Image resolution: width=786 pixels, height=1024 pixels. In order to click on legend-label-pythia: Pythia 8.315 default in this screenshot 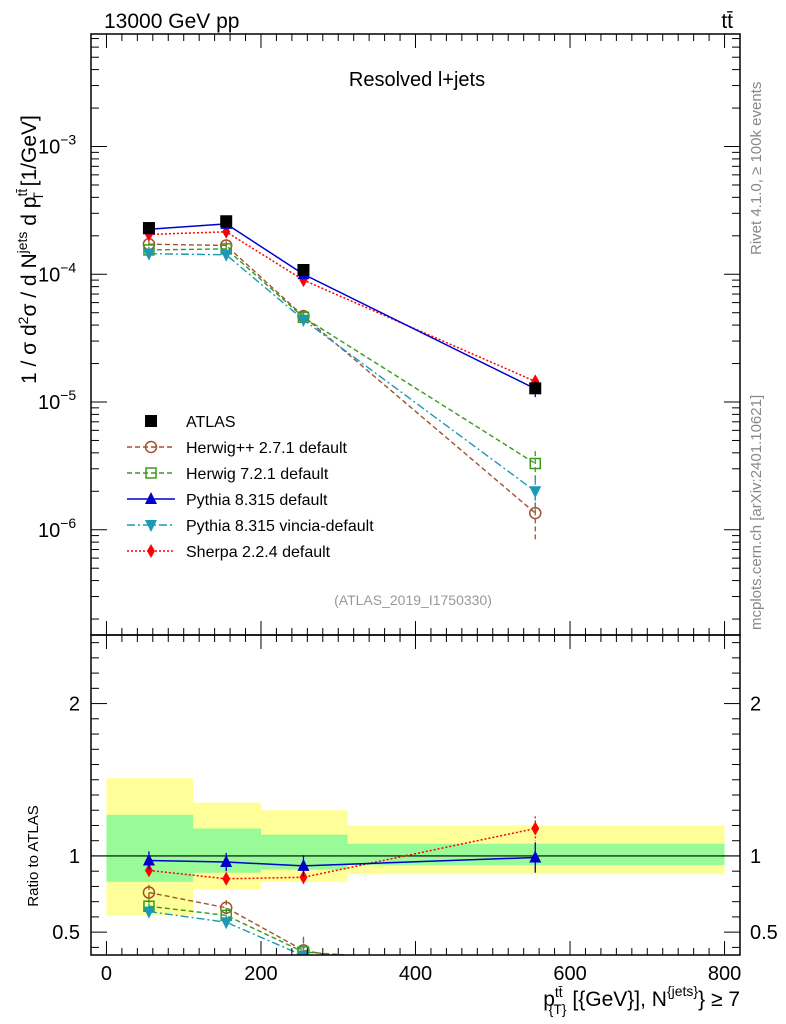, I will do `click(257, 500)`.